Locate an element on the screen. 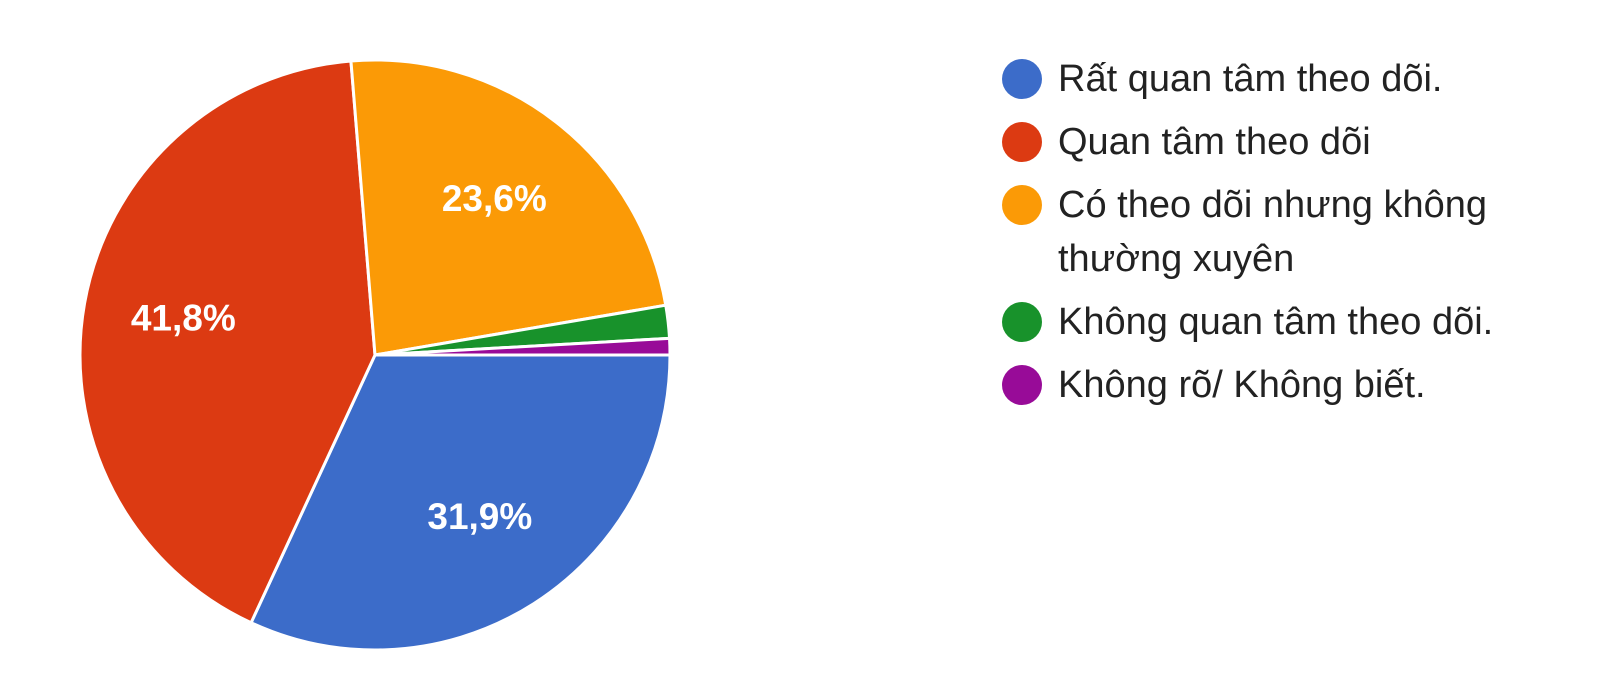  legend-item: Có theo dõi nhưng không thường xuyên is located at coordinates (1280, 232).